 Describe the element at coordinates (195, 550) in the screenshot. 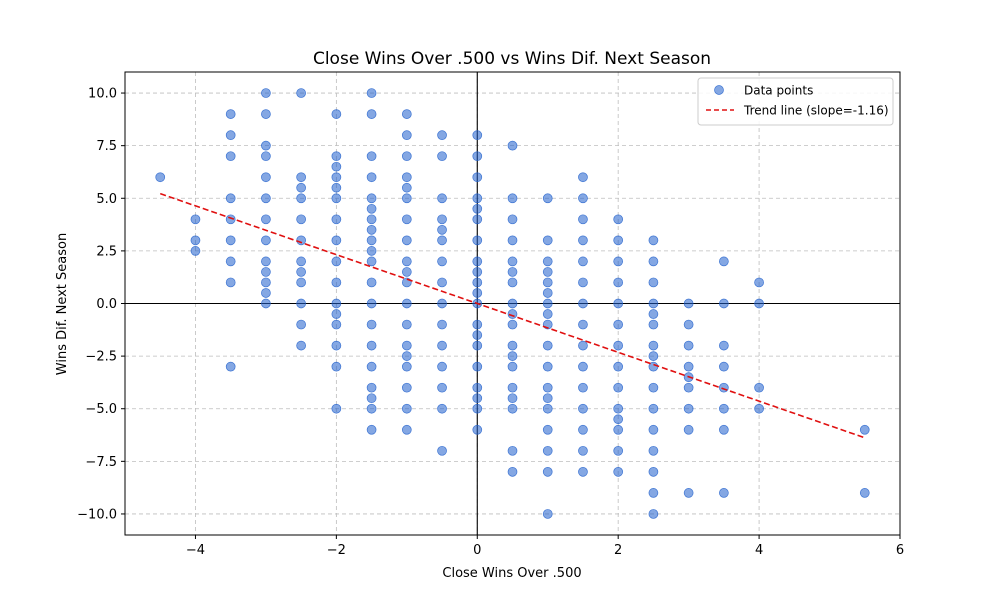

I see `x-tick-label: −4` at that location.